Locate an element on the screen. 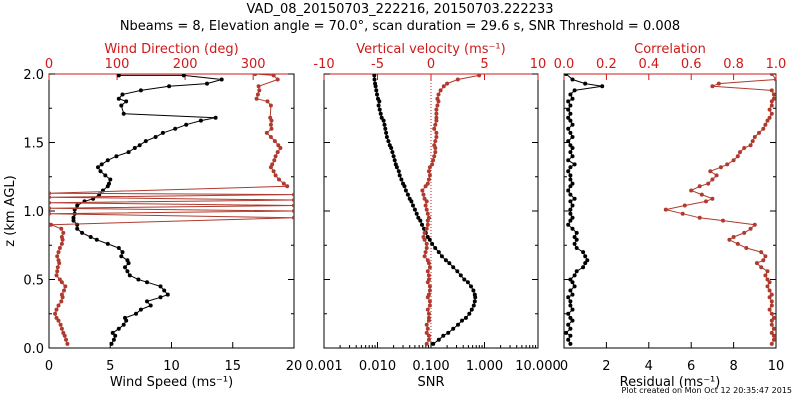 The image size is (800, 400). plot-footer: Plot created on Mon Oct 12 20:35:47 2015 is located at coordinates (706, 390).